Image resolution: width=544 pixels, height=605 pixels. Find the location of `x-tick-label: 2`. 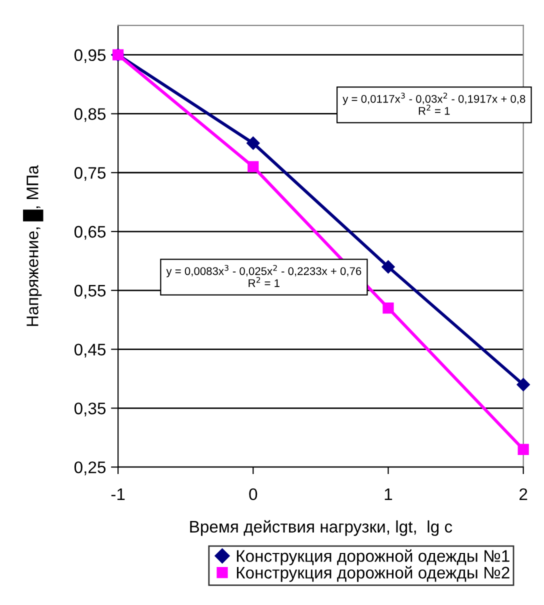

x-tick-label: 2 is located at coordinates (524, 494).